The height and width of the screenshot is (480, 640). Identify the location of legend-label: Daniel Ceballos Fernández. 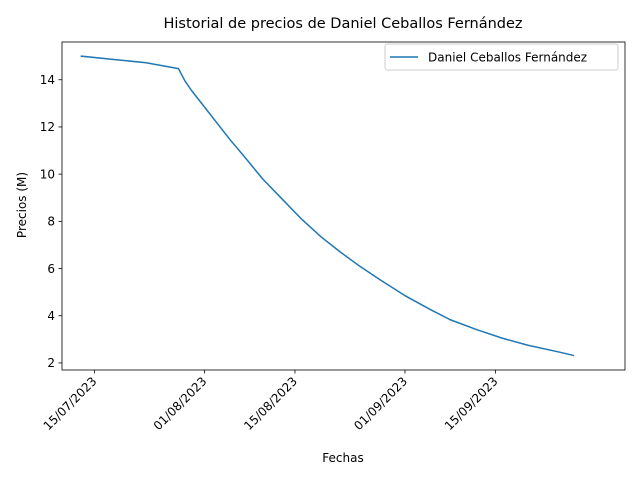
(507, 57).